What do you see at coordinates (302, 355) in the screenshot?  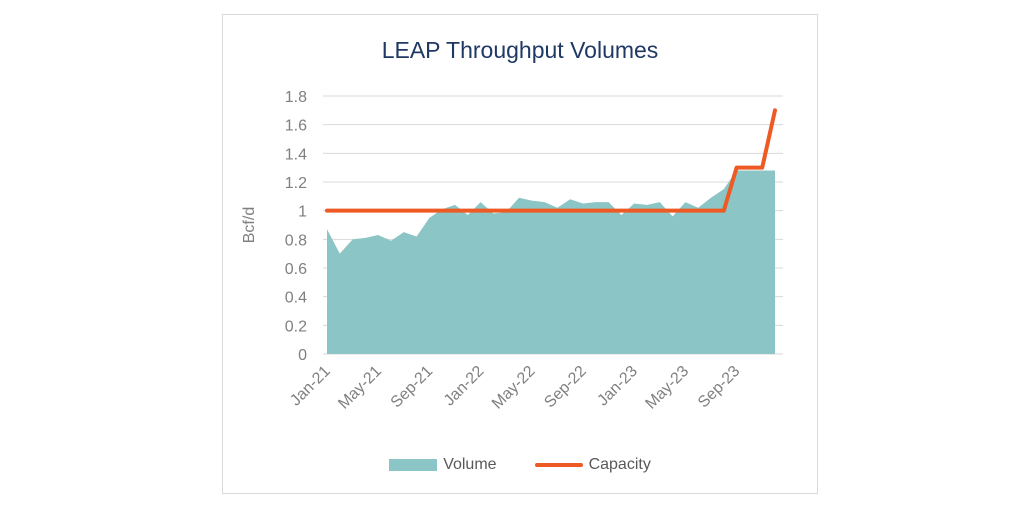 I see `y-tick-label: 0` at bounding box center [302, 355].